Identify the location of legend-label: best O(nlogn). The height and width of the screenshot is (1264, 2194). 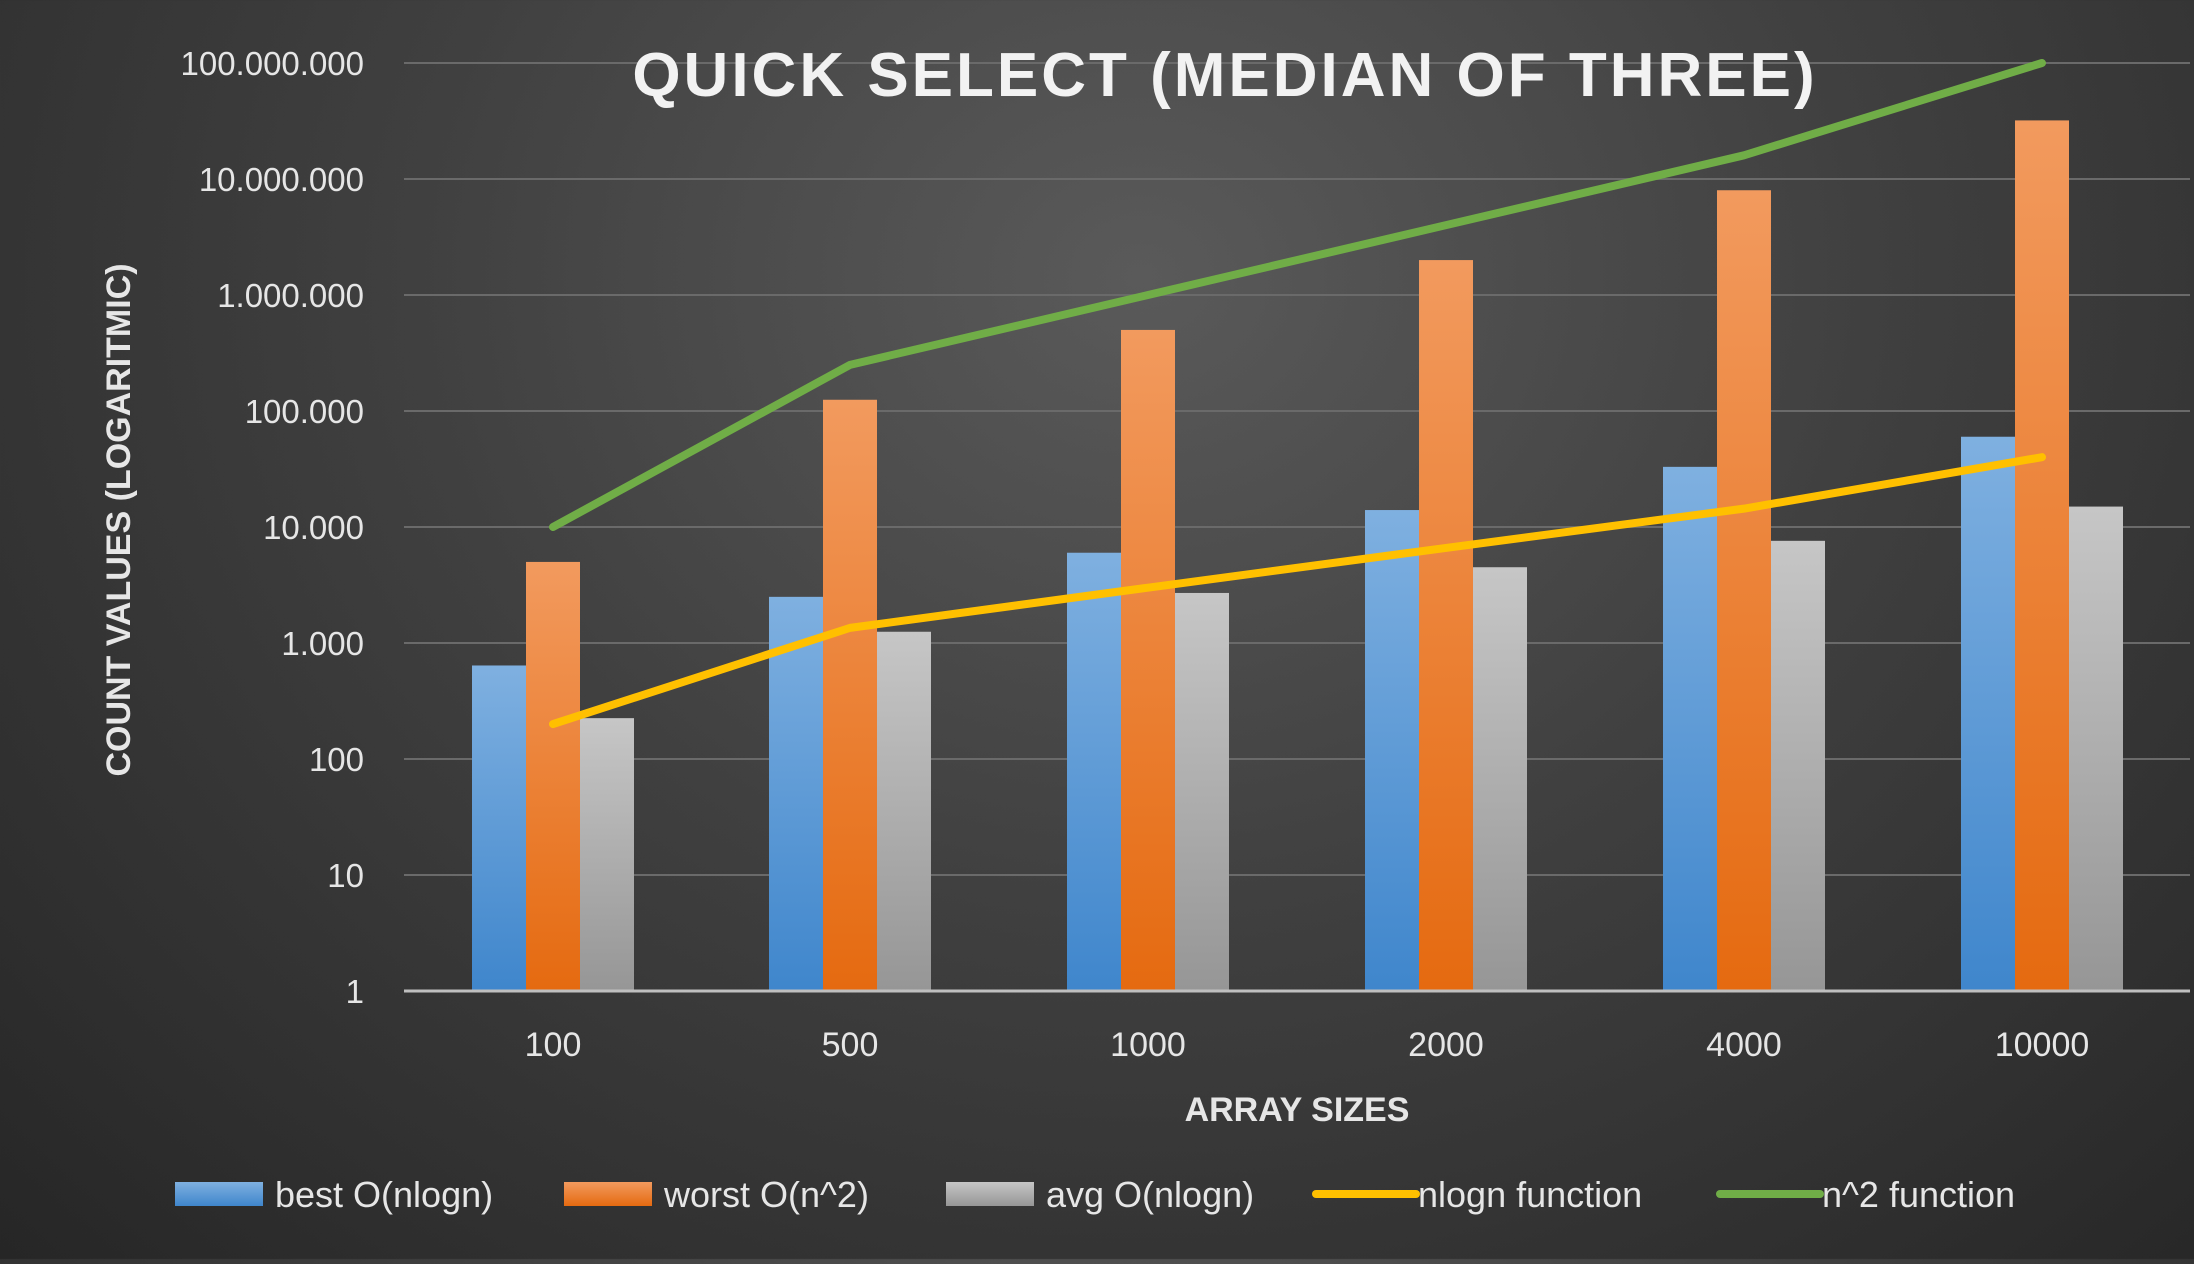
(384, 1194).